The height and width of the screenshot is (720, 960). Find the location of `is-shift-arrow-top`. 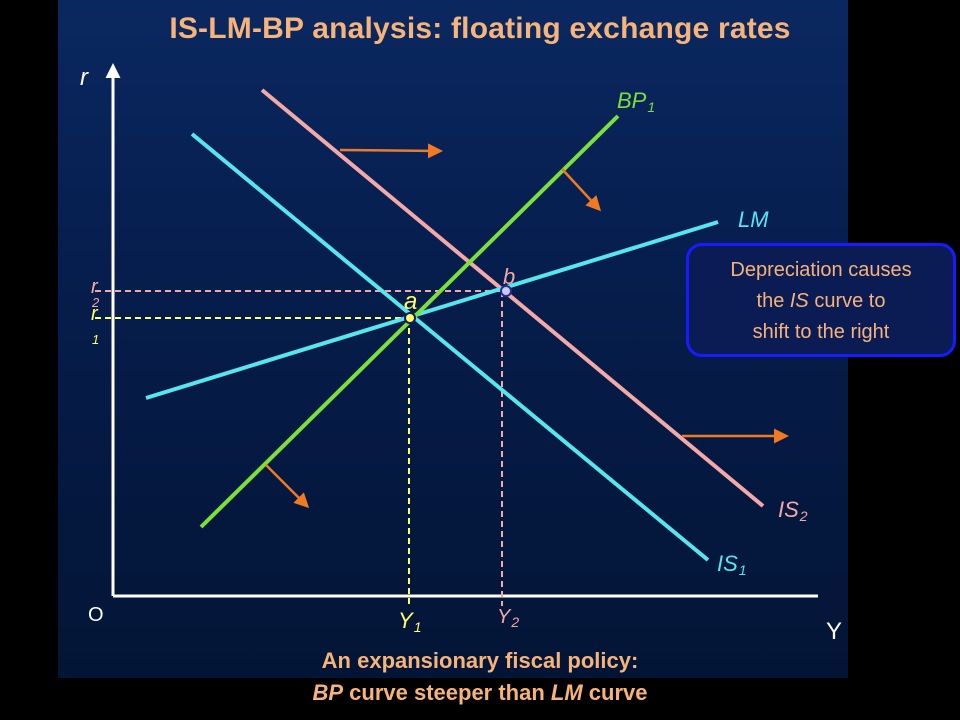

is-shift-arrow-top is located at coordinates (391, 151).